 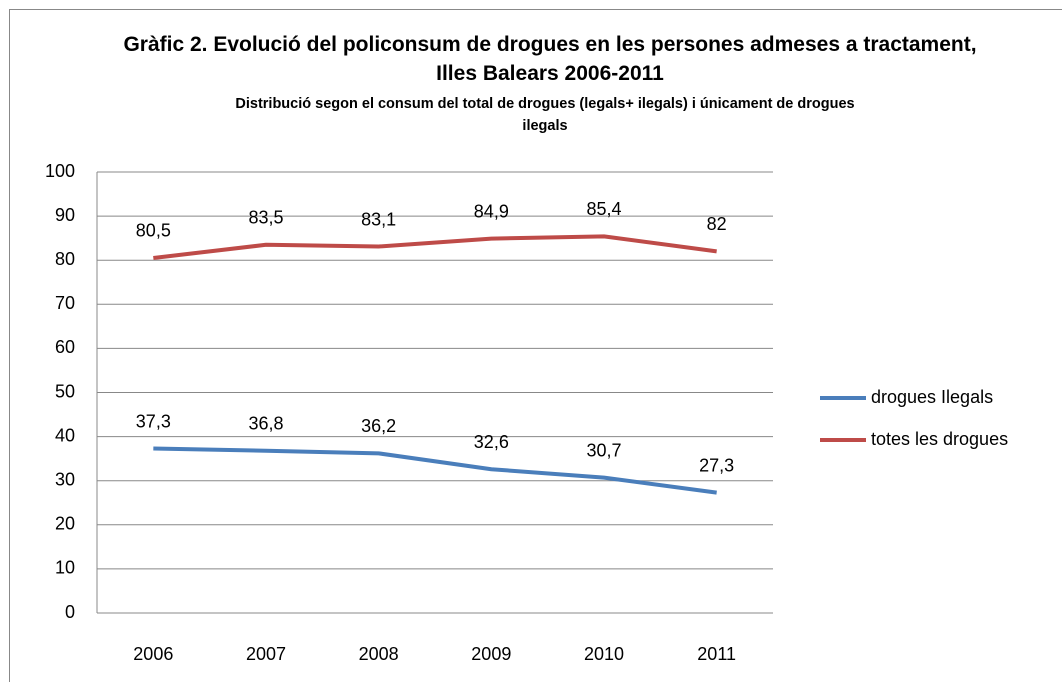 What do you see at coordinates (65, 568) in the screenshot?
I see `y-tick-label: 10` at bounding box center [65, 568].